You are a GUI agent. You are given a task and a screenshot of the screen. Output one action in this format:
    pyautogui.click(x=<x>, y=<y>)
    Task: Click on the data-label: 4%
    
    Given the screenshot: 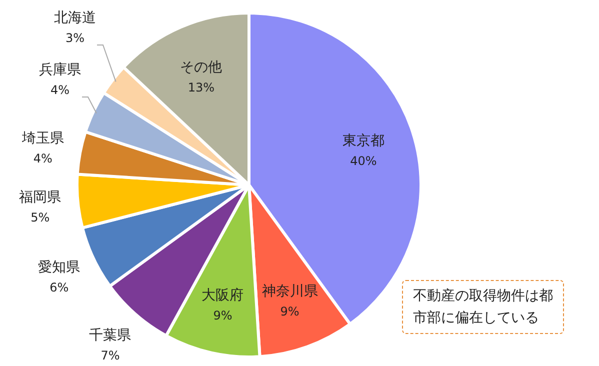 What is the action you would take?
    pyautogui.click(x=60, y=90)
    